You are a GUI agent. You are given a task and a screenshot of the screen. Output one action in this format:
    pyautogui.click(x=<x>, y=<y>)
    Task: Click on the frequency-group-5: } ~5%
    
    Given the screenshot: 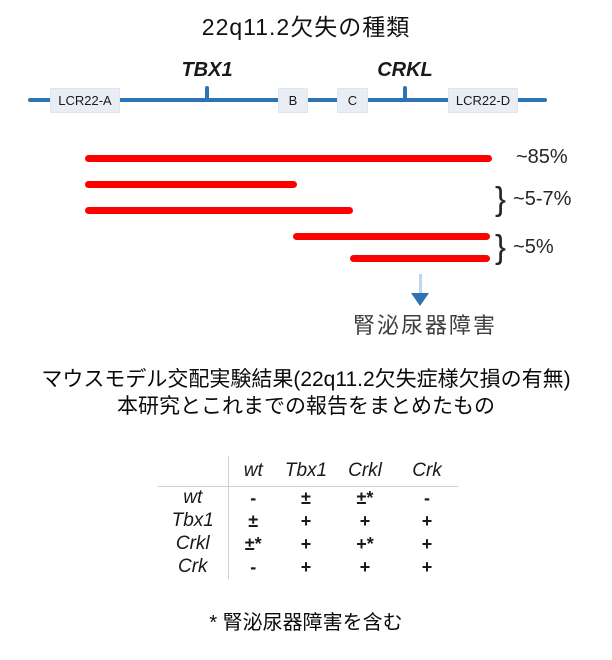 What is the action you would take?
    pyautogui.click(x=524, y=246)
    